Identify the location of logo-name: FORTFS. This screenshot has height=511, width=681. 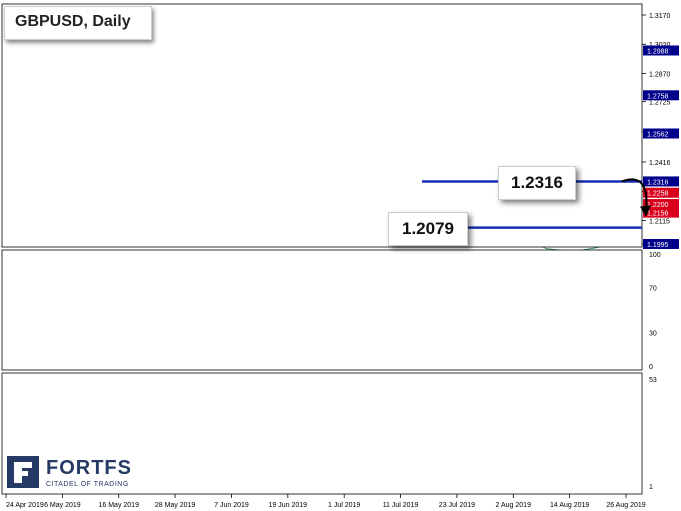
(89, 468).